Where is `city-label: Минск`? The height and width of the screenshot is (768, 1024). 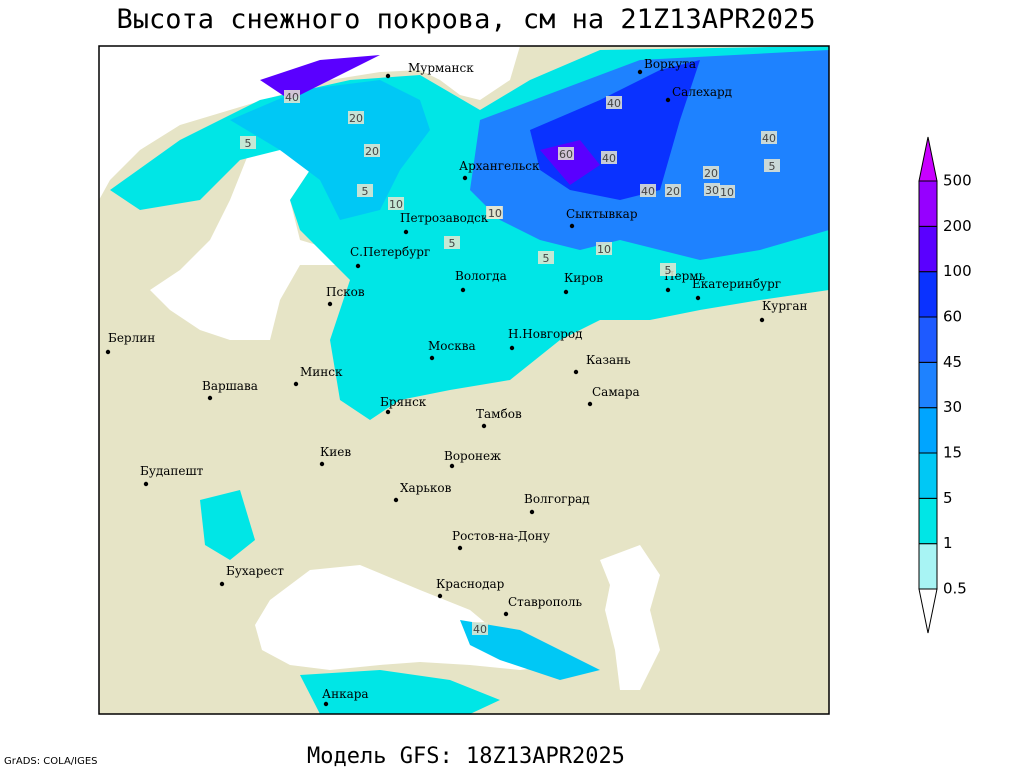 city-label: Минск is located at coordinates (321, 372).